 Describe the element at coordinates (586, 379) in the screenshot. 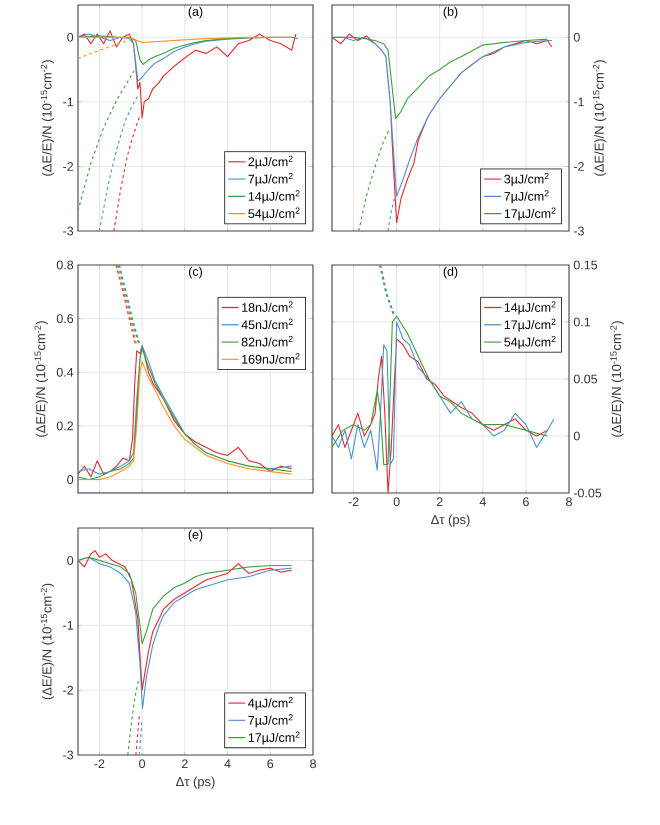

I see `y-tick-label: 0.05` at that location.